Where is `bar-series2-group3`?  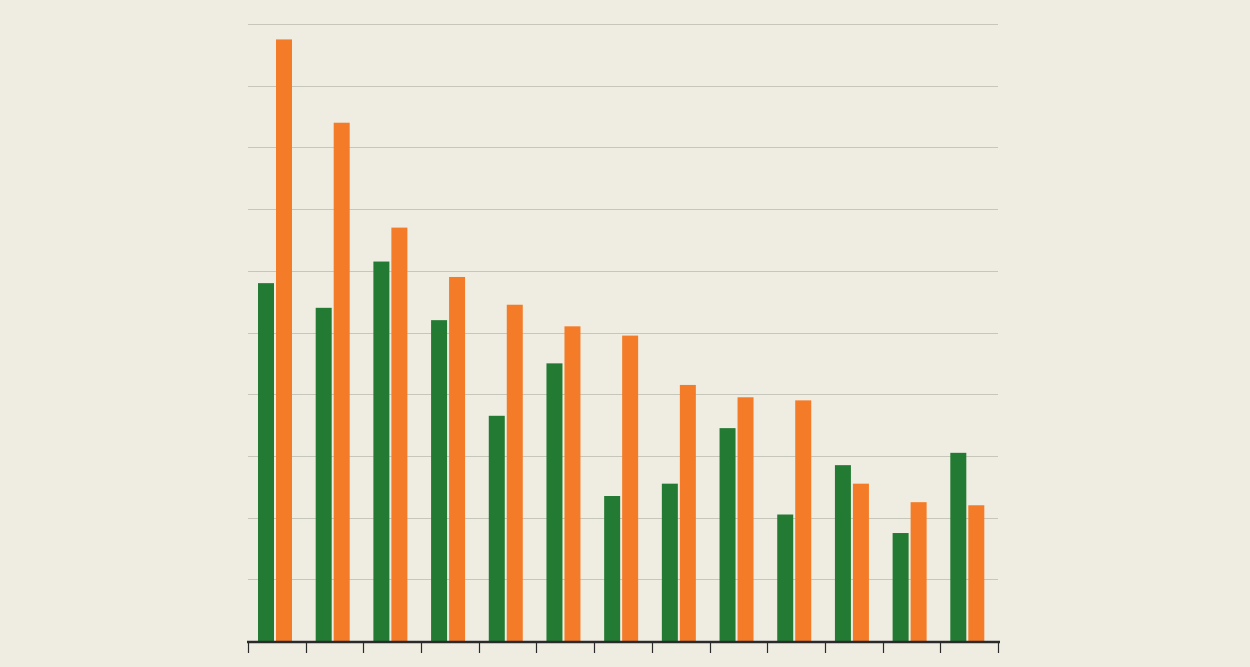
bar-series2-group3 is located at coordinates (399, 434).